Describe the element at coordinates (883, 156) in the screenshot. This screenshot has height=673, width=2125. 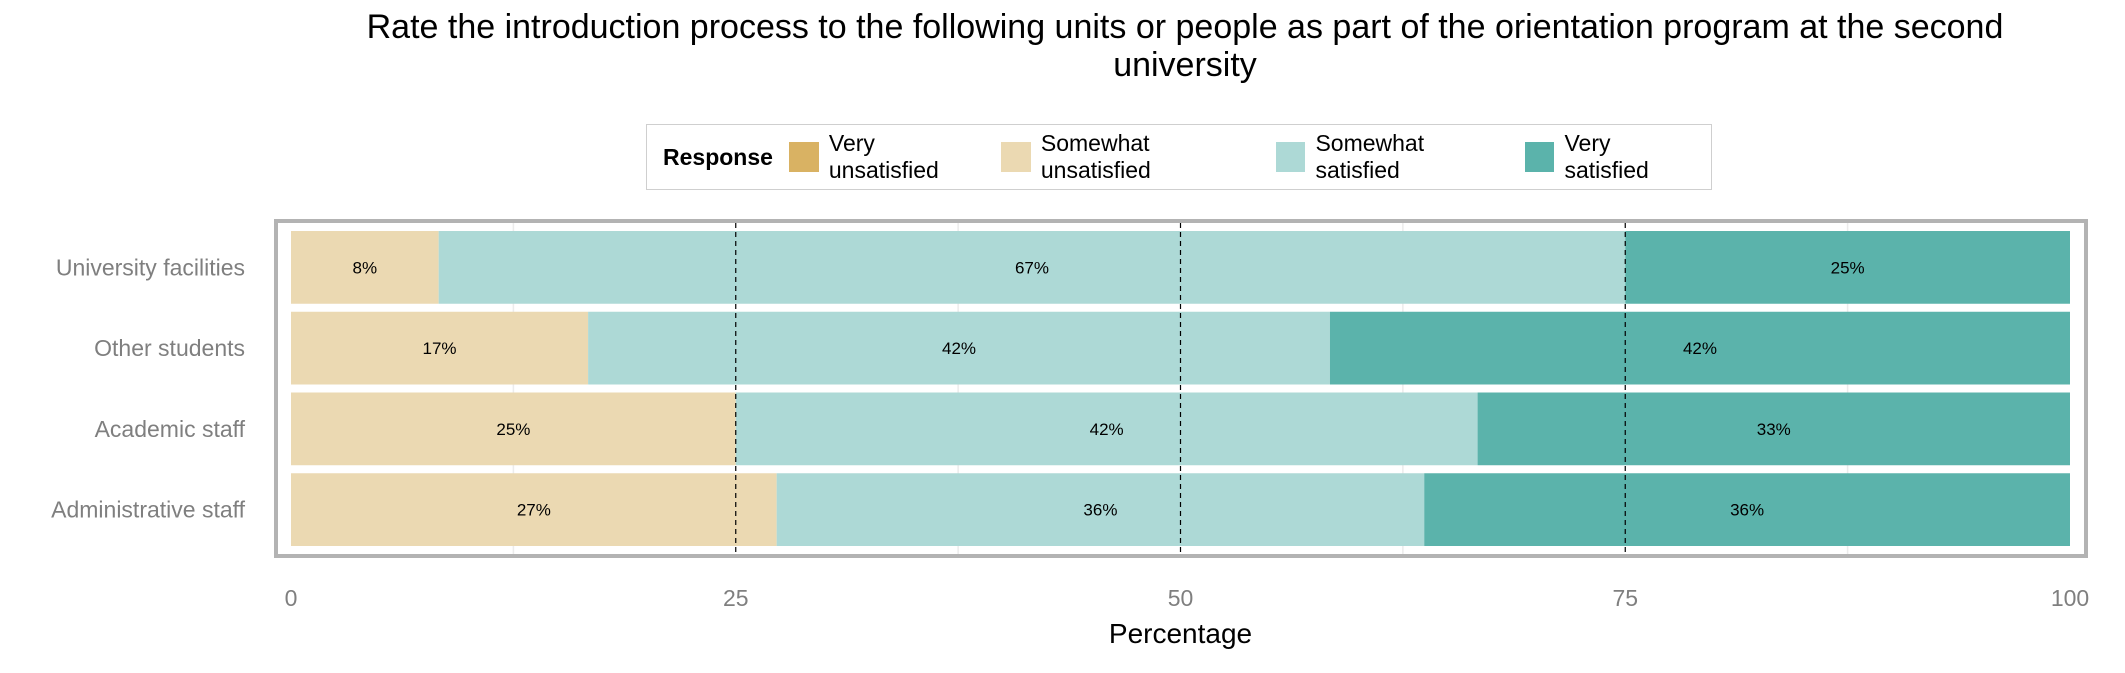
I see `legend-label: Very unsatisfied` at that location.